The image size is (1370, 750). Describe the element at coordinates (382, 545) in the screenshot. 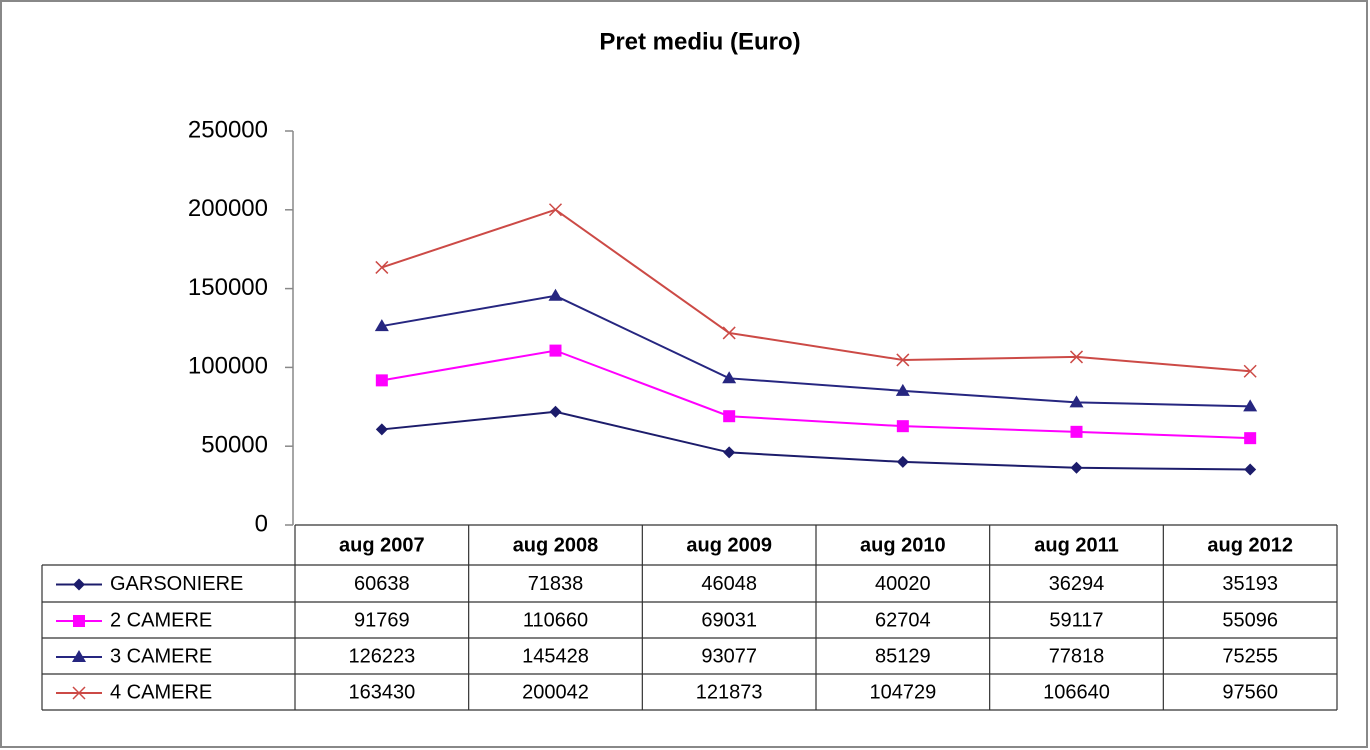

I see `x-tick-label: aug 2007` at that location.